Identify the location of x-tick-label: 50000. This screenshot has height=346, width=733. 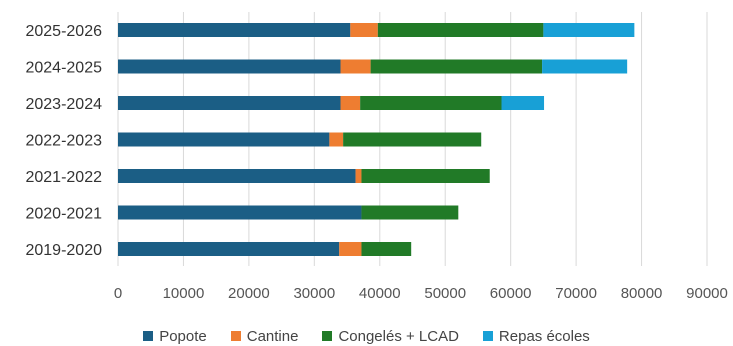
(445, 293).